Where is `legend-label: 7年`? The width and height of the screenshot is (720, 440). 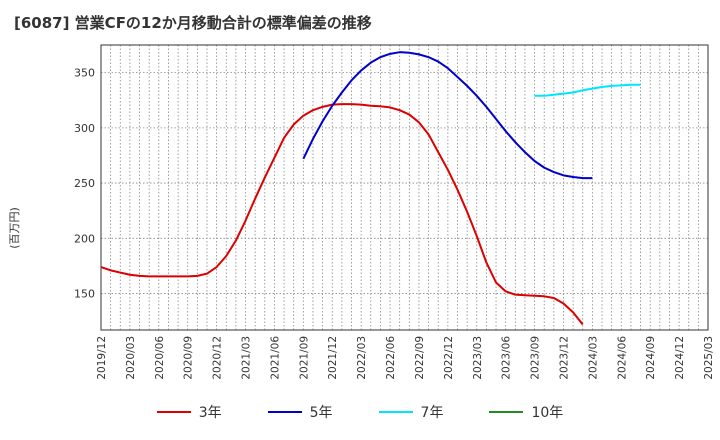 legend-label: 7年 is located at coordinates (432, 413).